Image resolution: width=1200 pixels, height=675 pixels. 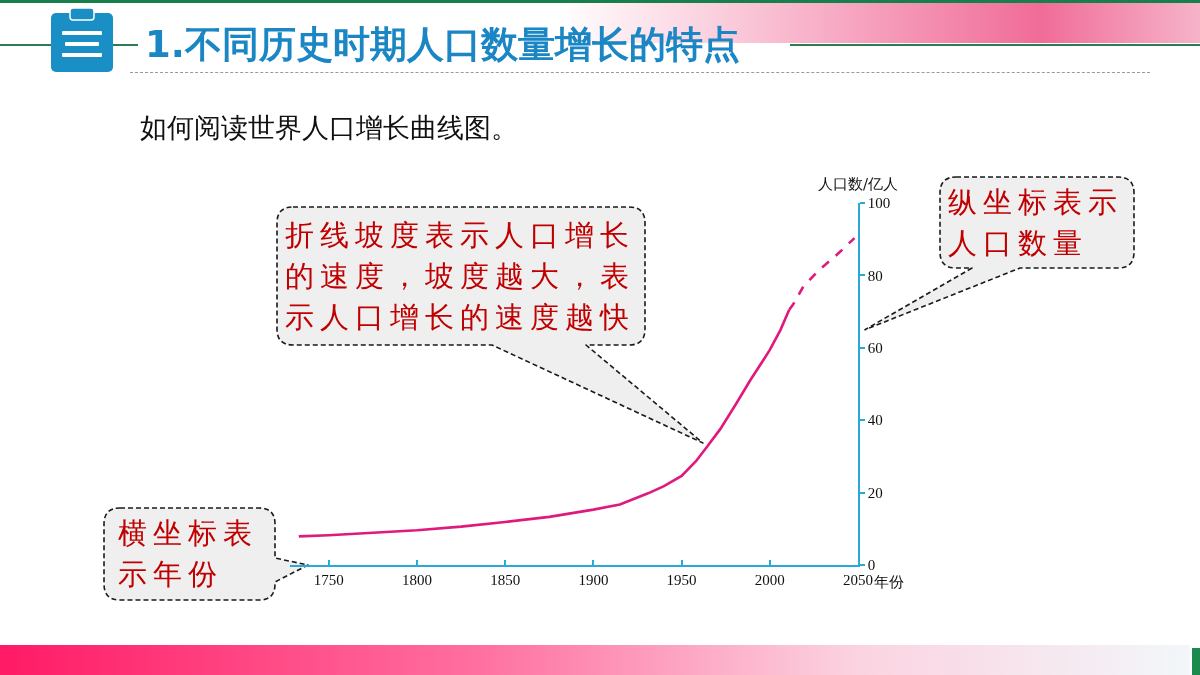 What do you see at coordinates (875, 275) in the screenshot?
I see `y-tick-label: 80` at bounding box center [875, 275].